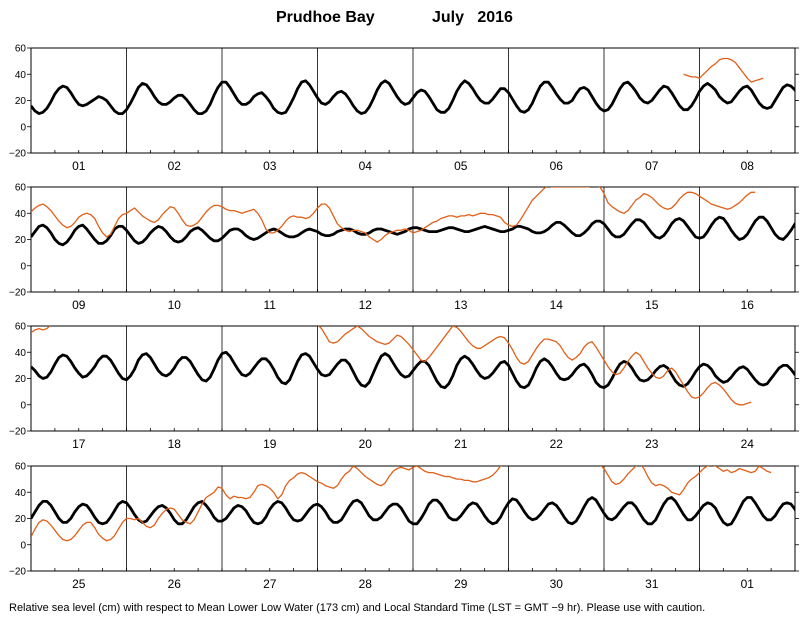 This screenshot has width=800, height=618. I want to click on day-label: 17, so click(79, 444).